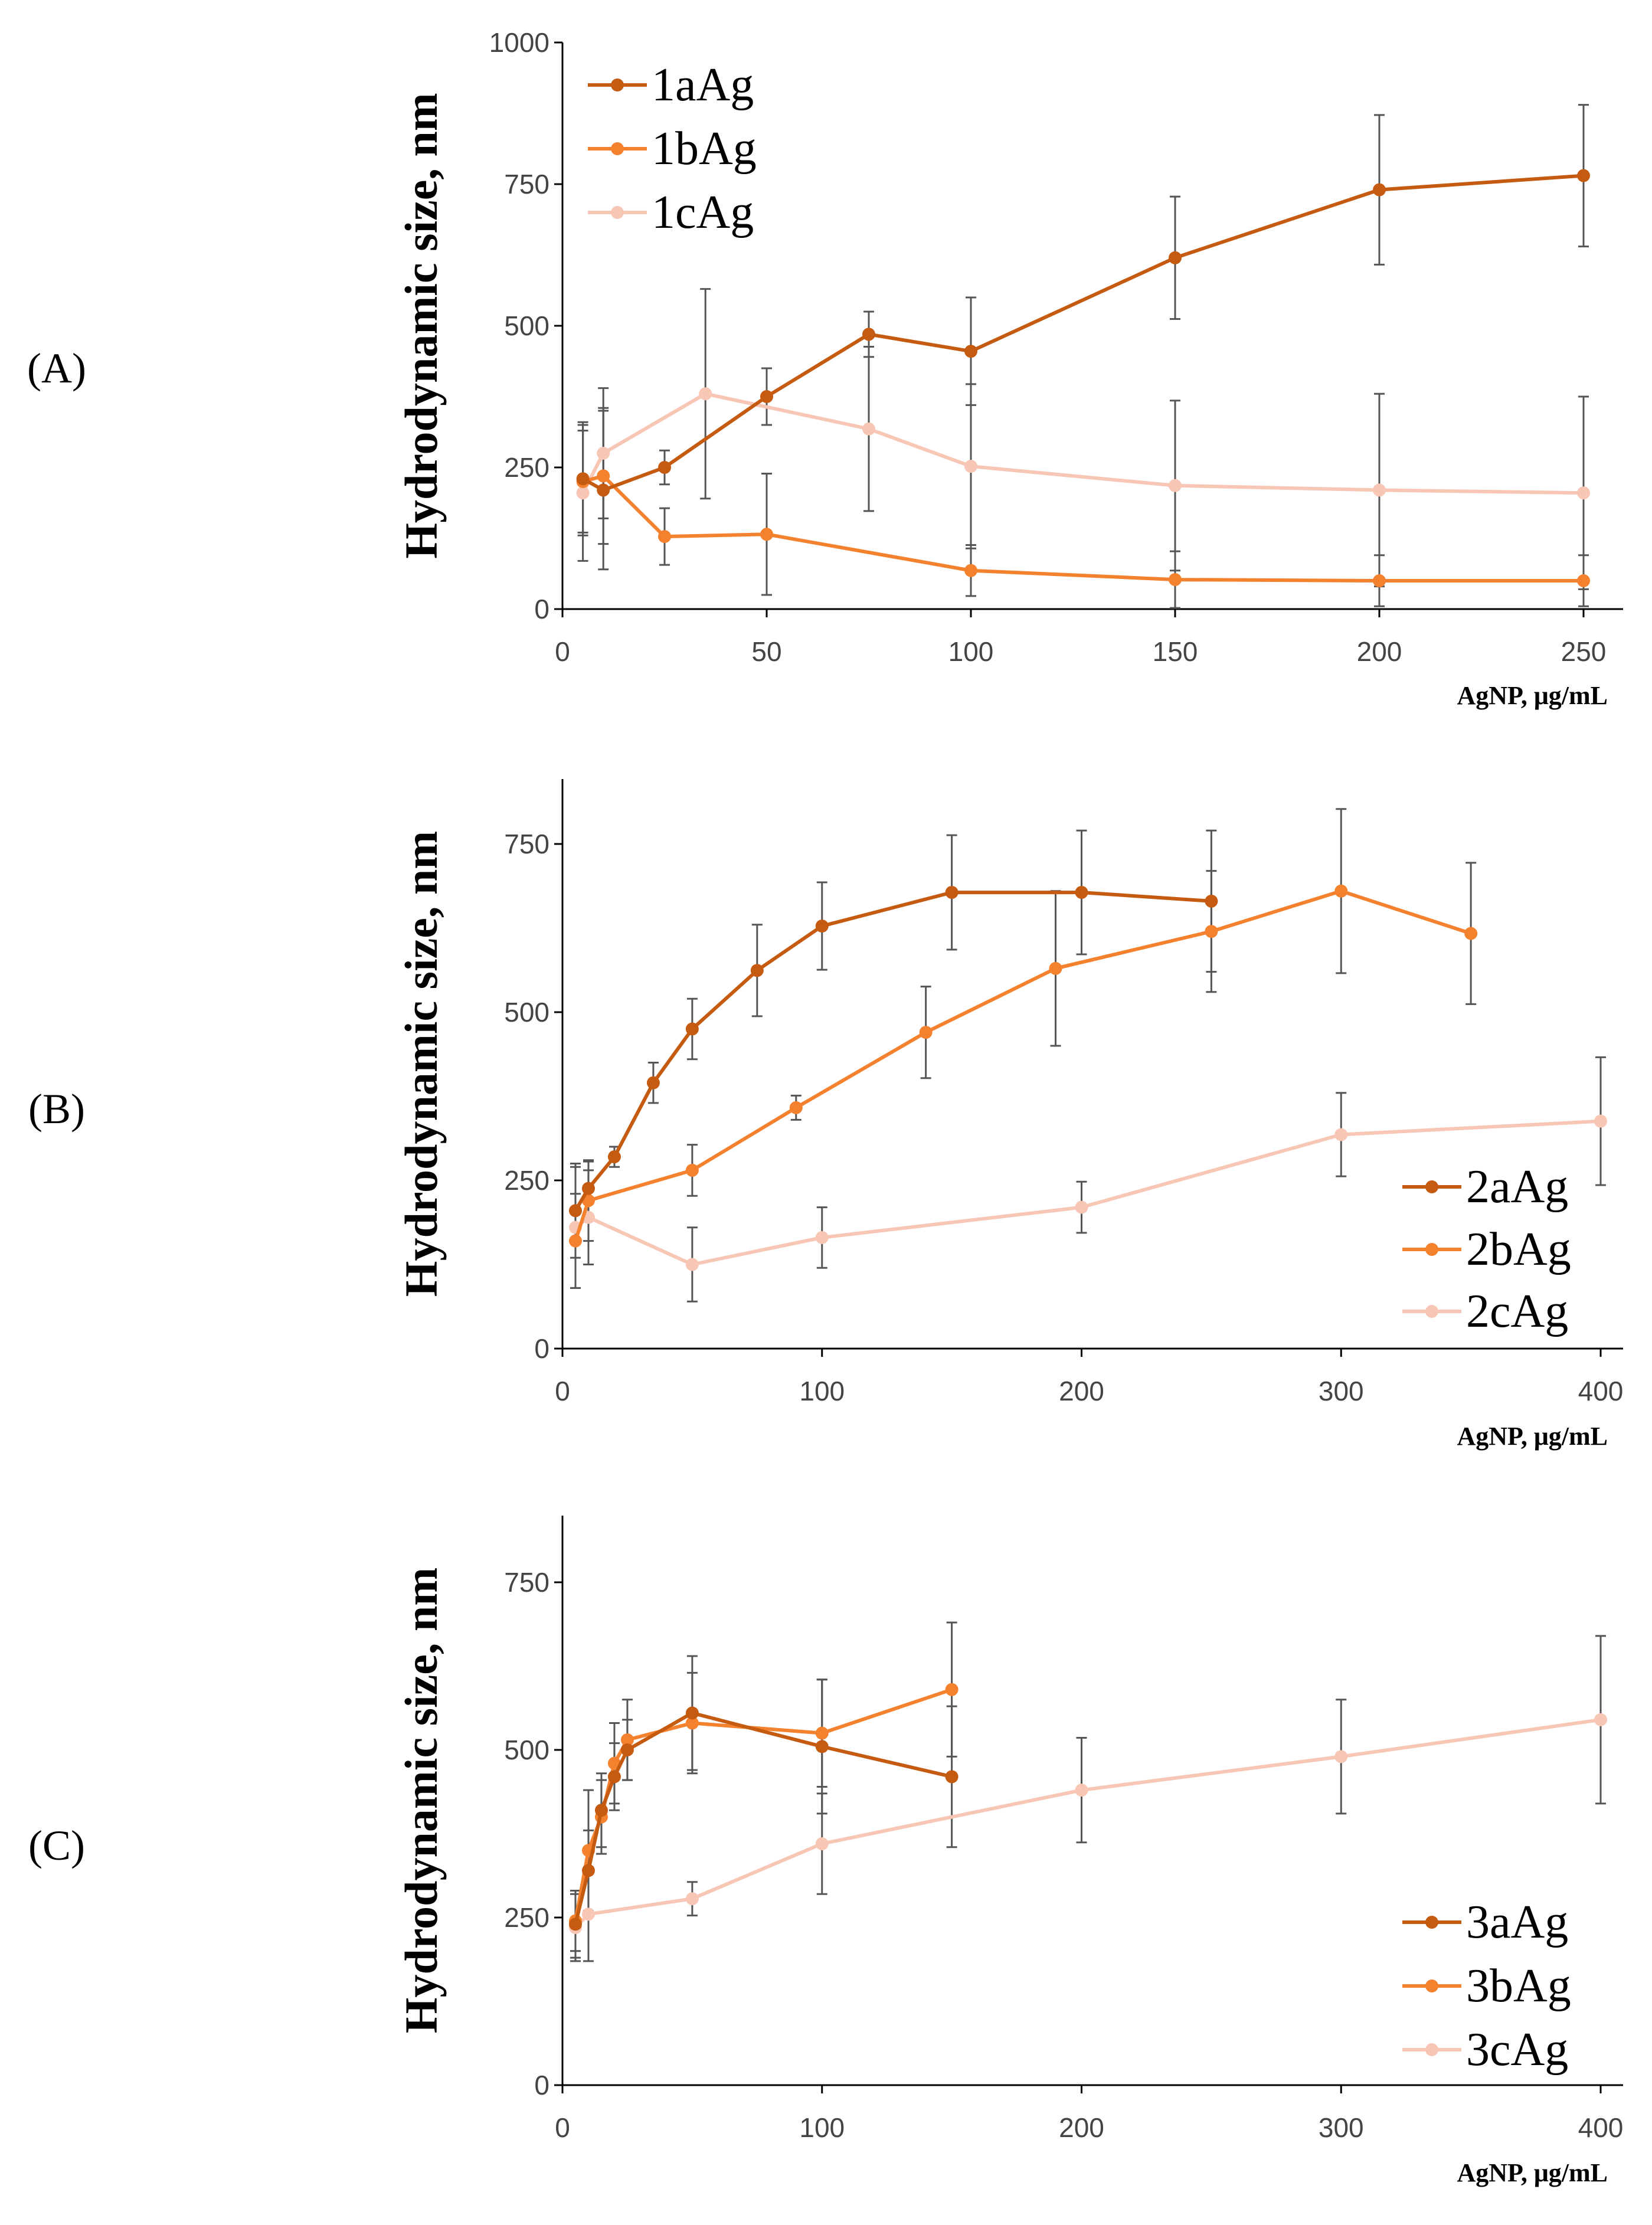  I want to click on legend-entry: 3bAg, so click(1519, 1986).